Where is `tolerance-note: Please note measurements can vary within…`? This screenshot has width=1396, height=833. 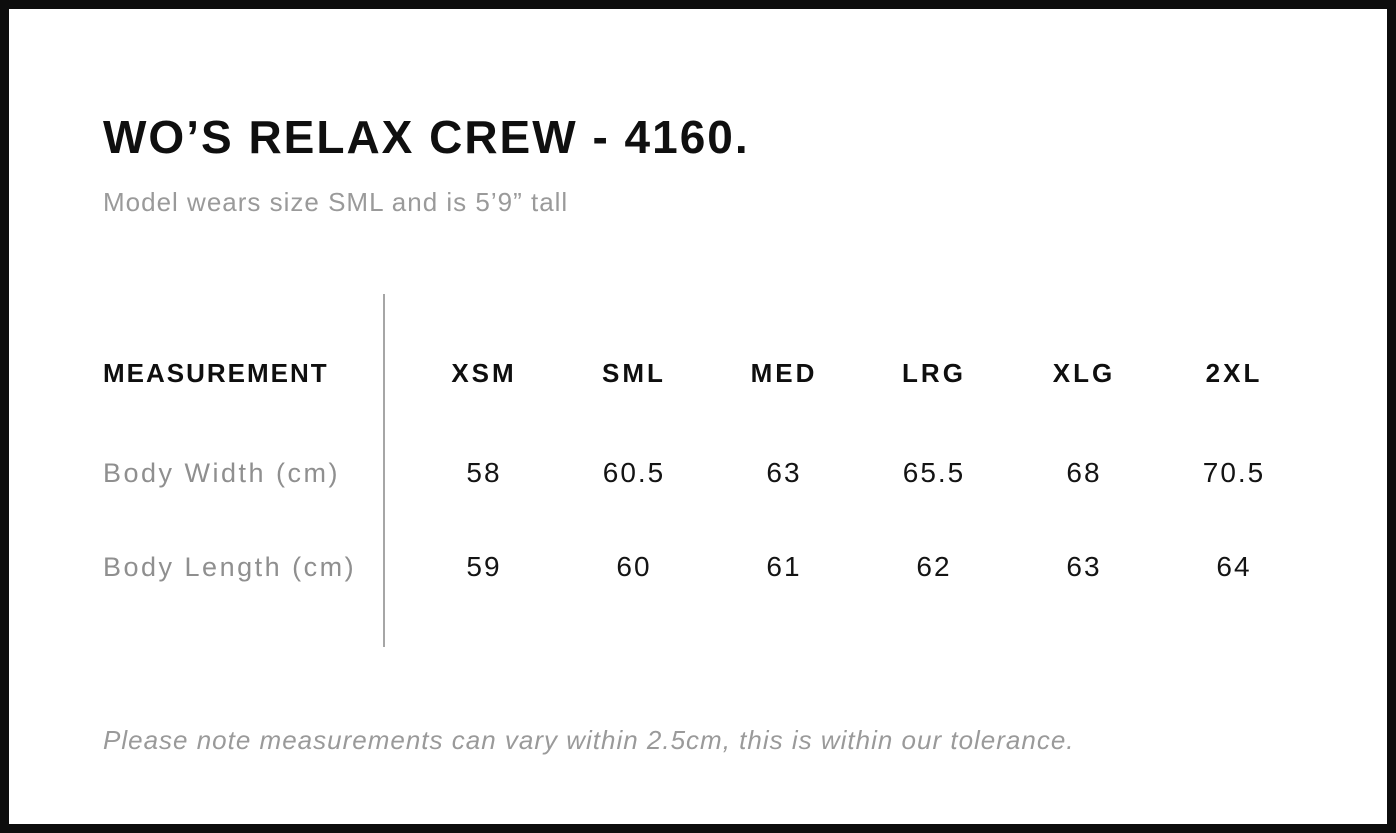
tolerance-note: Please note measurements can vary within… is located at coordinates (589, 740).